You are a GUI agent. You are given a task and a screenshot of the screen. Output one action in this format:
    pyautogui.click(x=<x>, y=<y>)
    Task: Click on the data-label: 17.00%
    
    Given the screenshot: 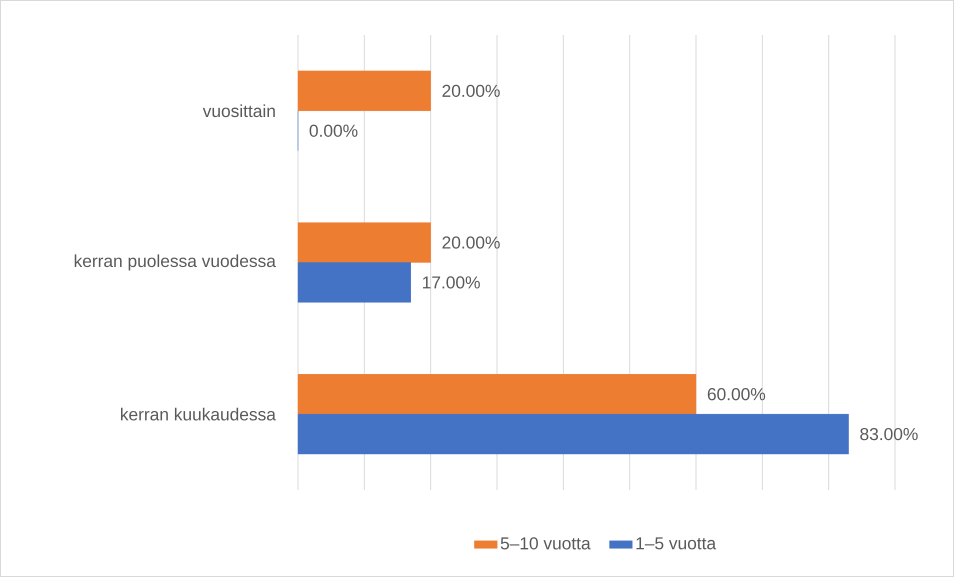 What is the action you would take?
    pyautogui.click(x=451, y=282)
    